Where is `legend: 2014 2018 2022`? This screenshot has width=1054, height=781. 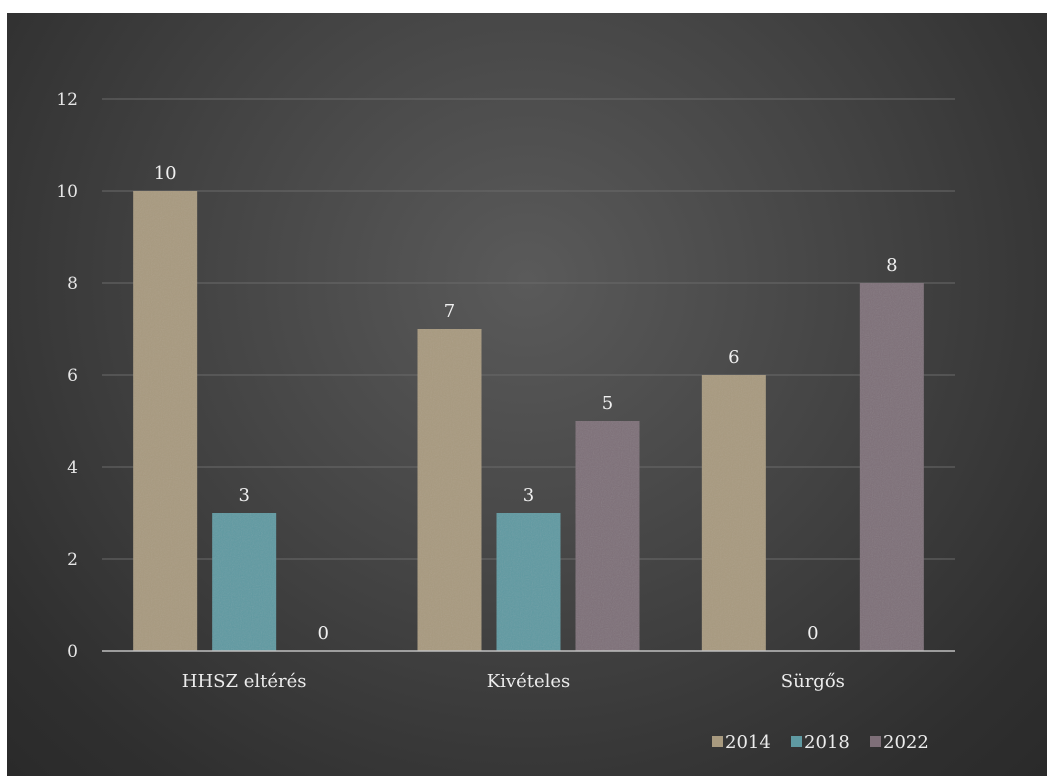
legend: 2014 2018 2022 is located at coordinates (820, 742).